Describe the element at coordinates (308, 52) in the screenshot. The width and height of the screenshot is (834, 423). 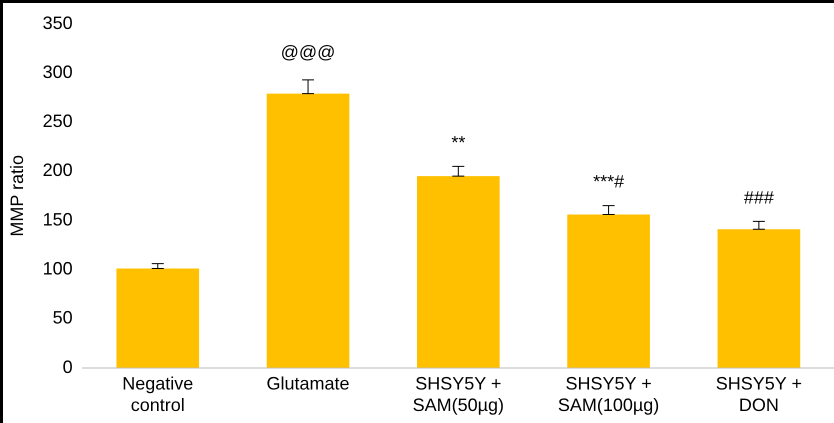
I see `annotation: @@@` at that location.